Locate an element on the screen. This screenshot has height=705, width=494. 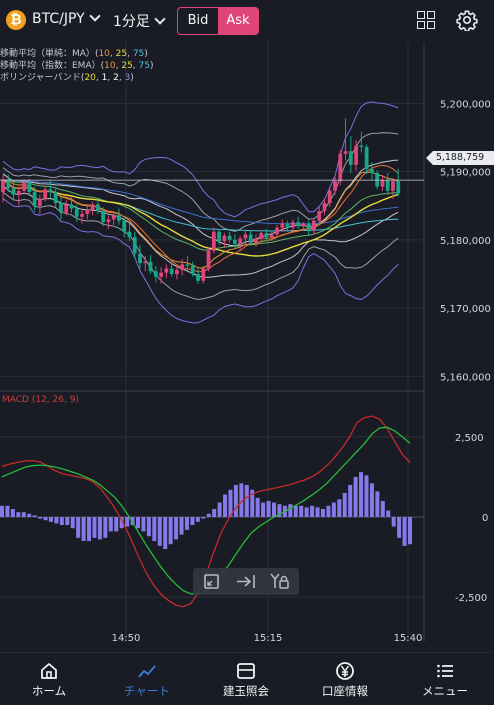
macd-tick-label: 0 is located at coordinates (485, 518).